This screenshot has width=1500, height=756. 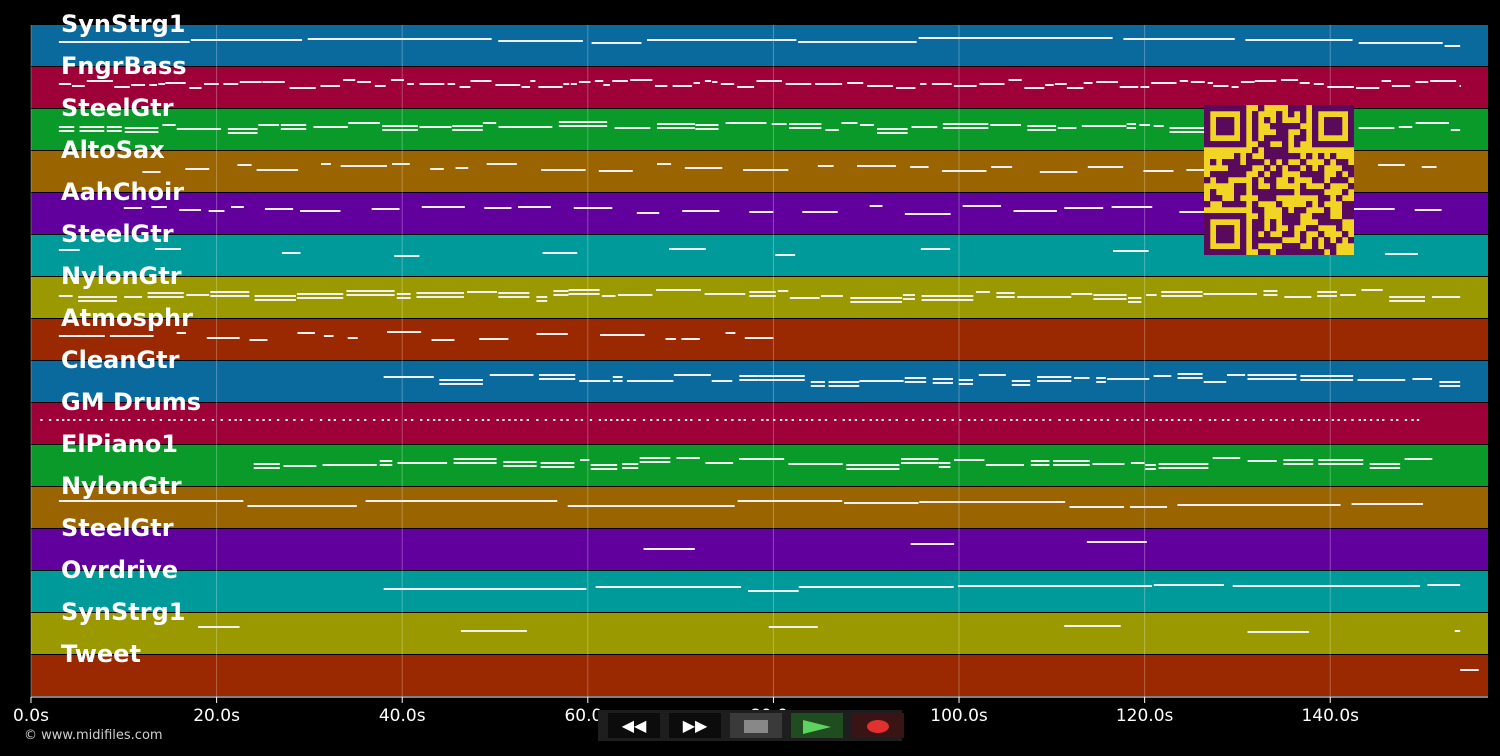 What do you see at coordinates (113, 150) in the screenshot?
I see `track-label: AltoSax` at bounding box center [113, 150].